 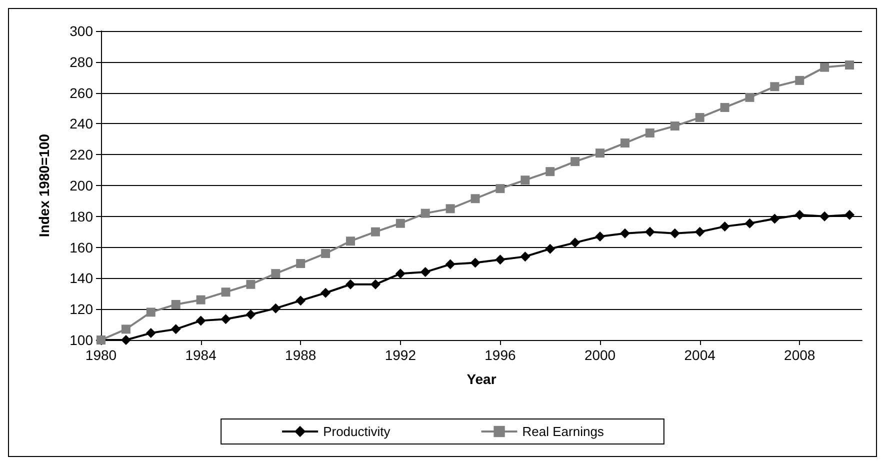 I want to click on y-tick-label: 140, so click(x=82, y=278).